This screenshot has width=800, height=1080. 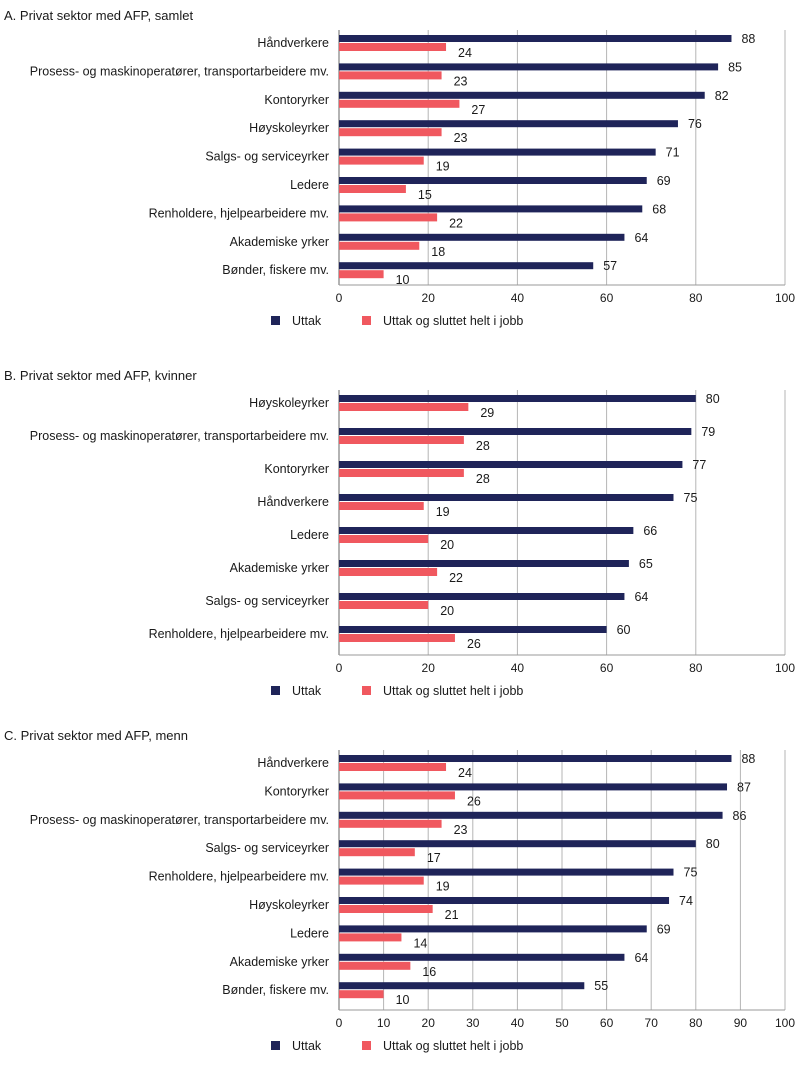 I want to click on category-label: Kontoryrker, so click(x=296, y=100).